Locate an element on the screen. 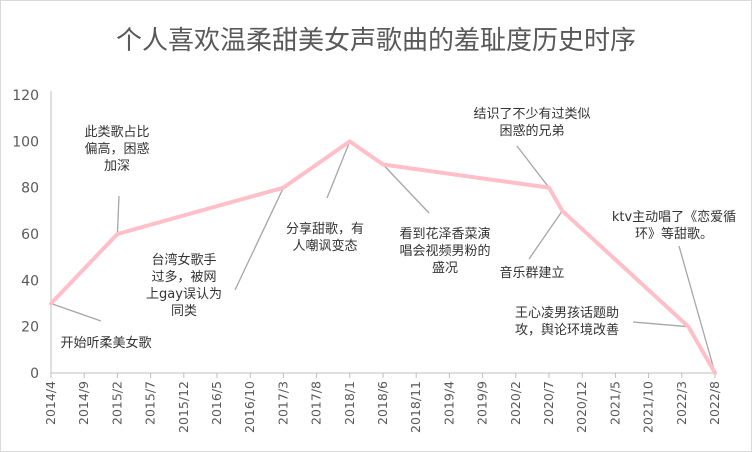  annotation-line: 分享甜歌，有 is located at coordinates (325, 229).